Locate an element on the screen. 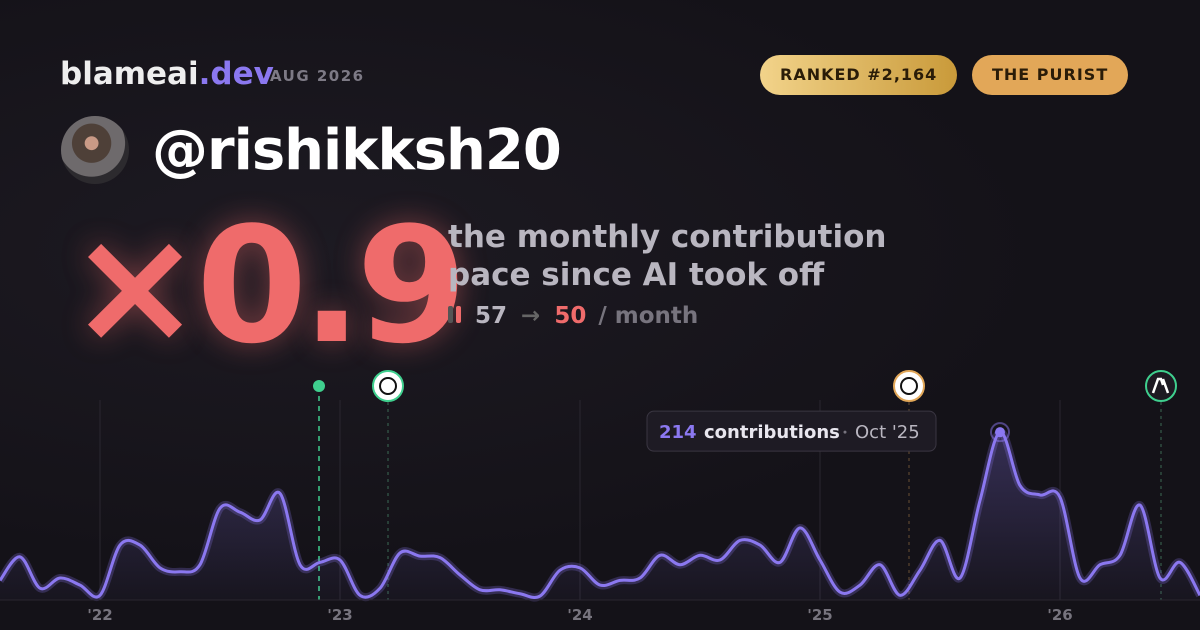 The image size is (1200, 630). hover-dot is located at coordinates (1000, 432).